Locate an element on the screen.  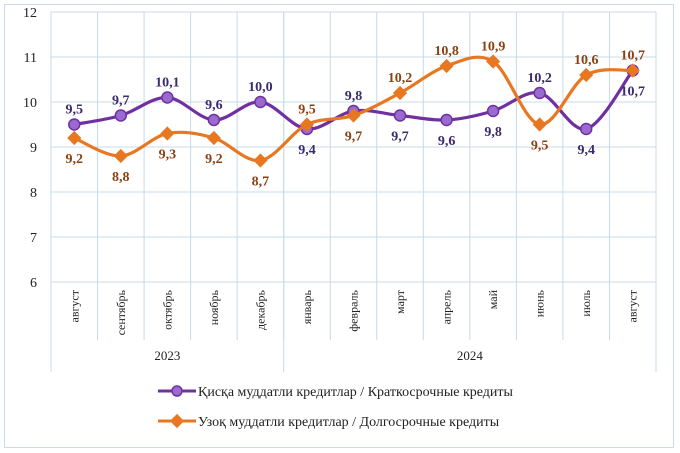
year-label: 2023 is located at coordinates (167, 355).